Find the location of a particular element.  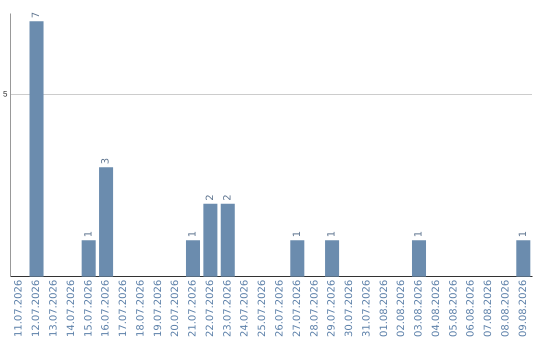

x-tick-label: 20.07.2026 is located at coordinates (176, 309).